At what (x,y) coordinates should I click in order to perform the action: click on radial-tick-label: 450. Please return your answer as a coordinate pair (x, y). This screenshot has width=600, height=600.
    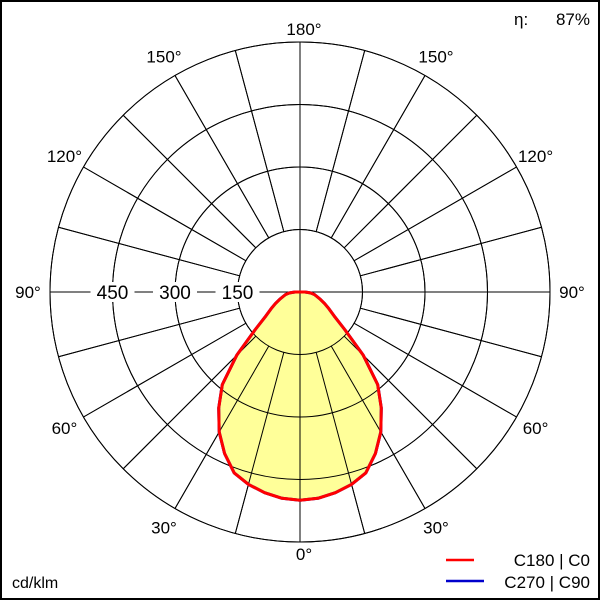
    Looking at the image, I should click on (113, 293).